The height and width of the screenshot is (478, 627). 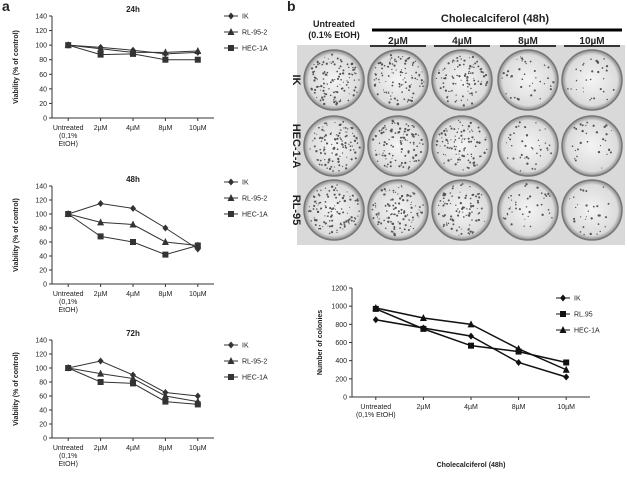 What do you see at coordinates (41, 215) in the screenshot?
I see `y-tick-label: 100` at bounding box center [41, 215].